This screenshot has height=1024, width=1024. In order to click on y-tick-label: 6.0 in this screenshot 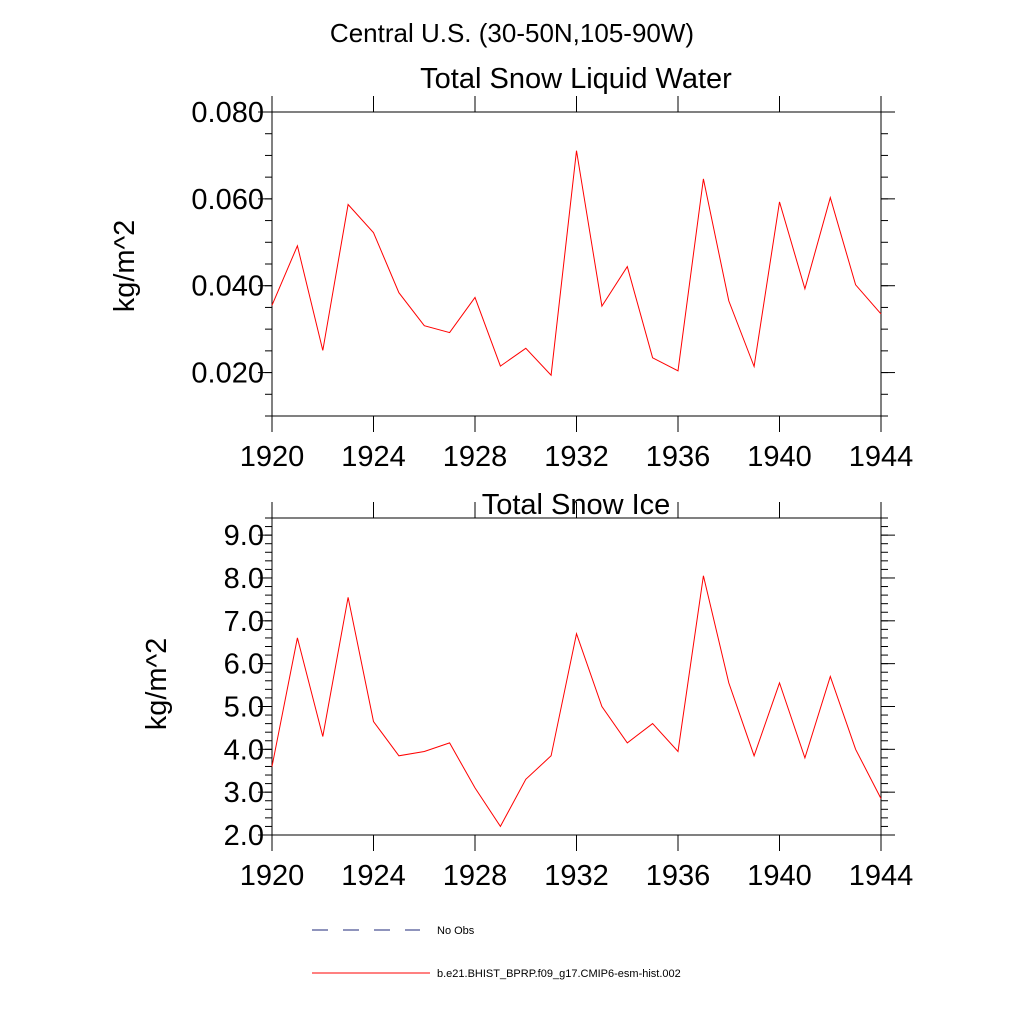, I will do `click(244, 665)`.